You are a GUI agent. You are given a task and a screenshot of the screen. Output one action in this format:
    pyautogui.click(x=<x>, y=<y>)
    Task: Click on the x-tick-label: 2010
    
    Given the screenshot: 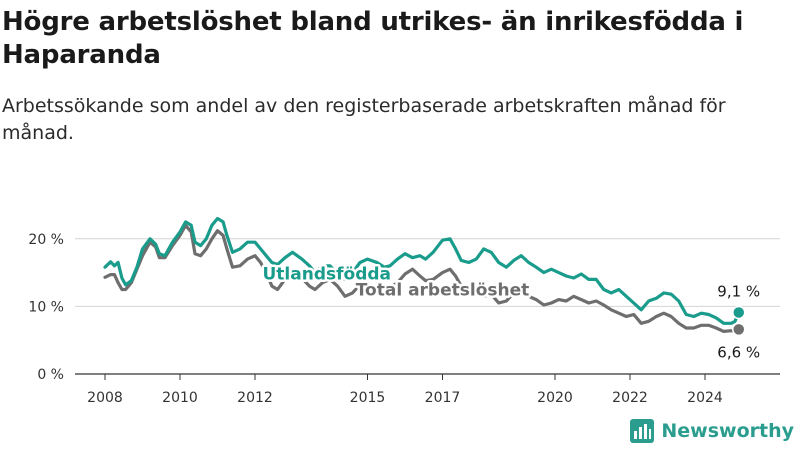 What is the action you would take?
    pyautogui.click(x=180, y=398)
    